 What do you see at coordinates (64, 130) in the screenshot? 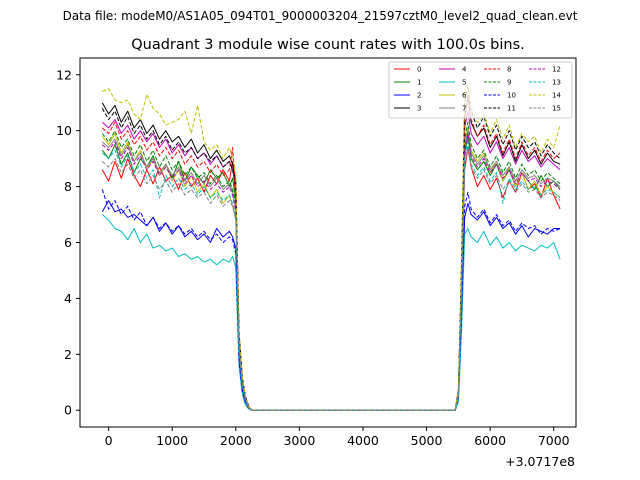
I see `y-tick-label: 10` at bounding box center [64, 130].